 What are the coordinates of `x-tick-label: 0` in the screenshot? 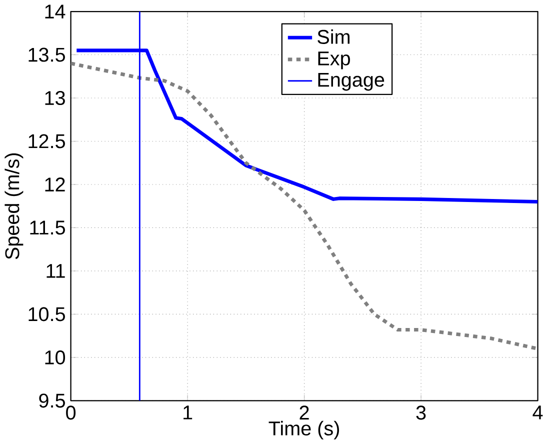 It's located at (71, 413).